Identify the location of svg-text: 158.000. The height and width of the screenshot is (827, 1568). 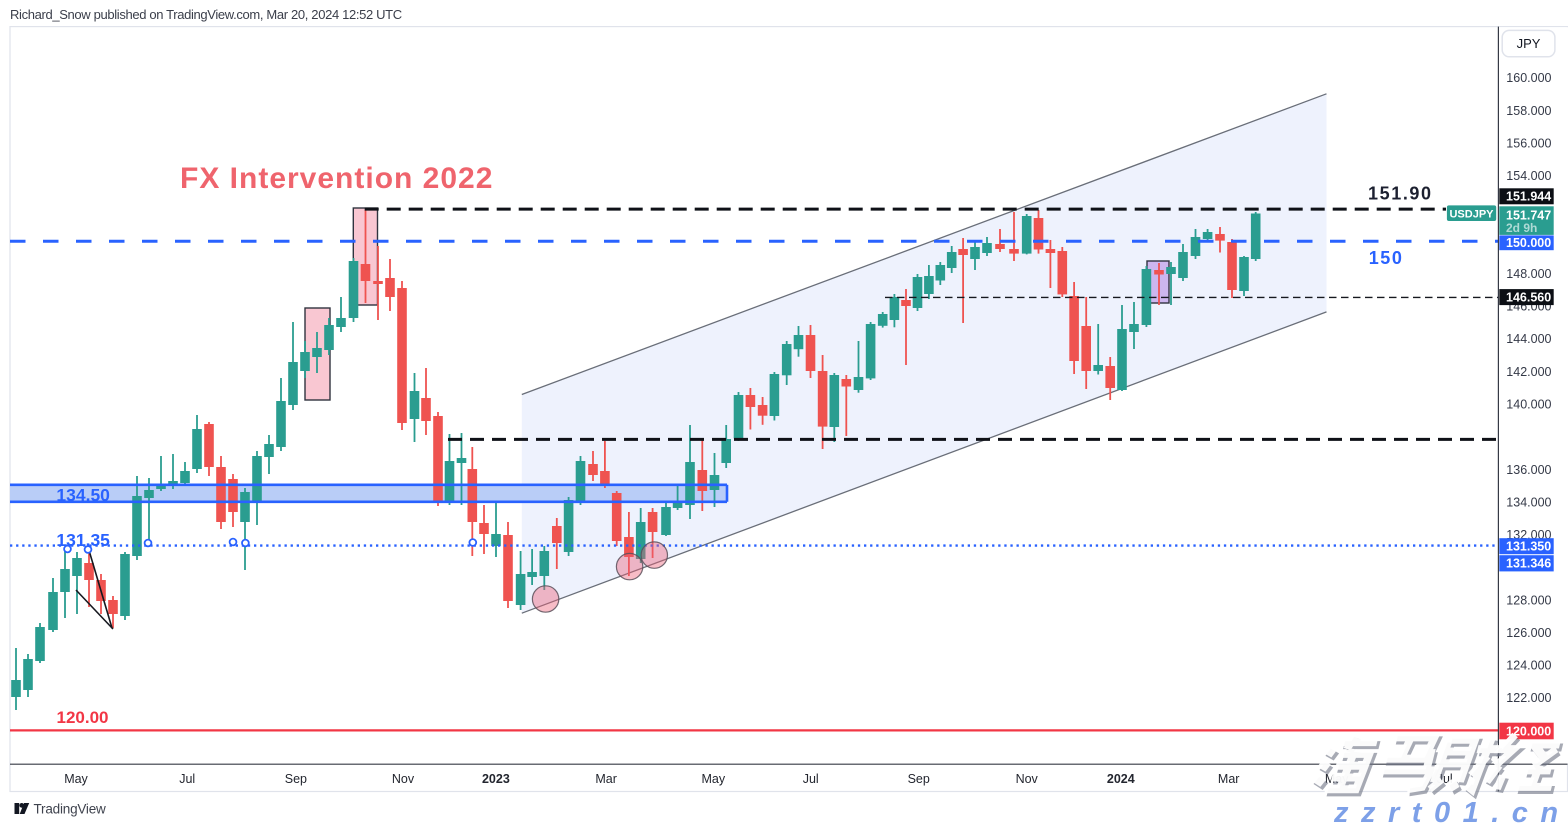
(1528, 111).